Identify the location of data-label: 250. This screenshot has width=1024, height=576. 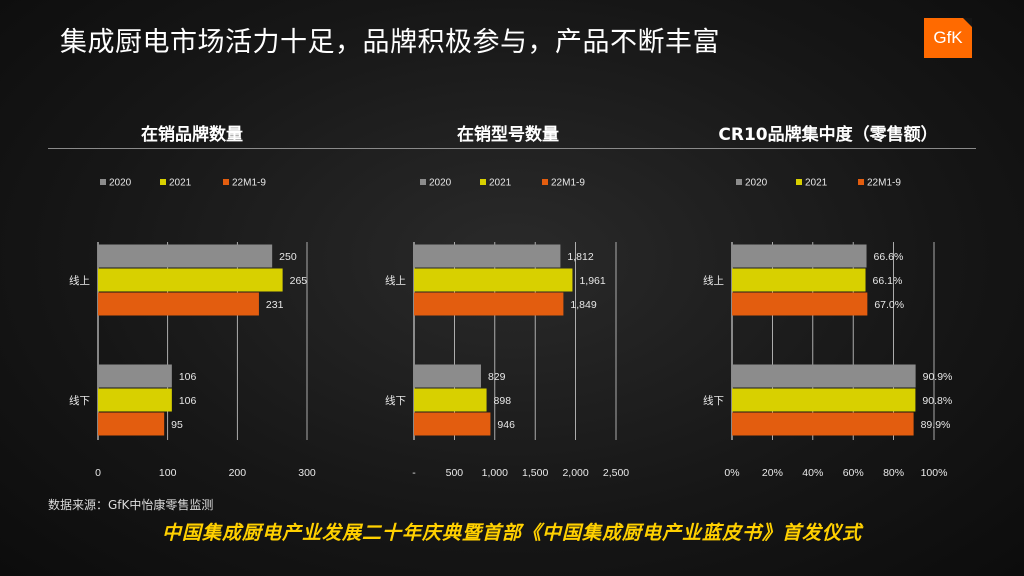
(288, 257).